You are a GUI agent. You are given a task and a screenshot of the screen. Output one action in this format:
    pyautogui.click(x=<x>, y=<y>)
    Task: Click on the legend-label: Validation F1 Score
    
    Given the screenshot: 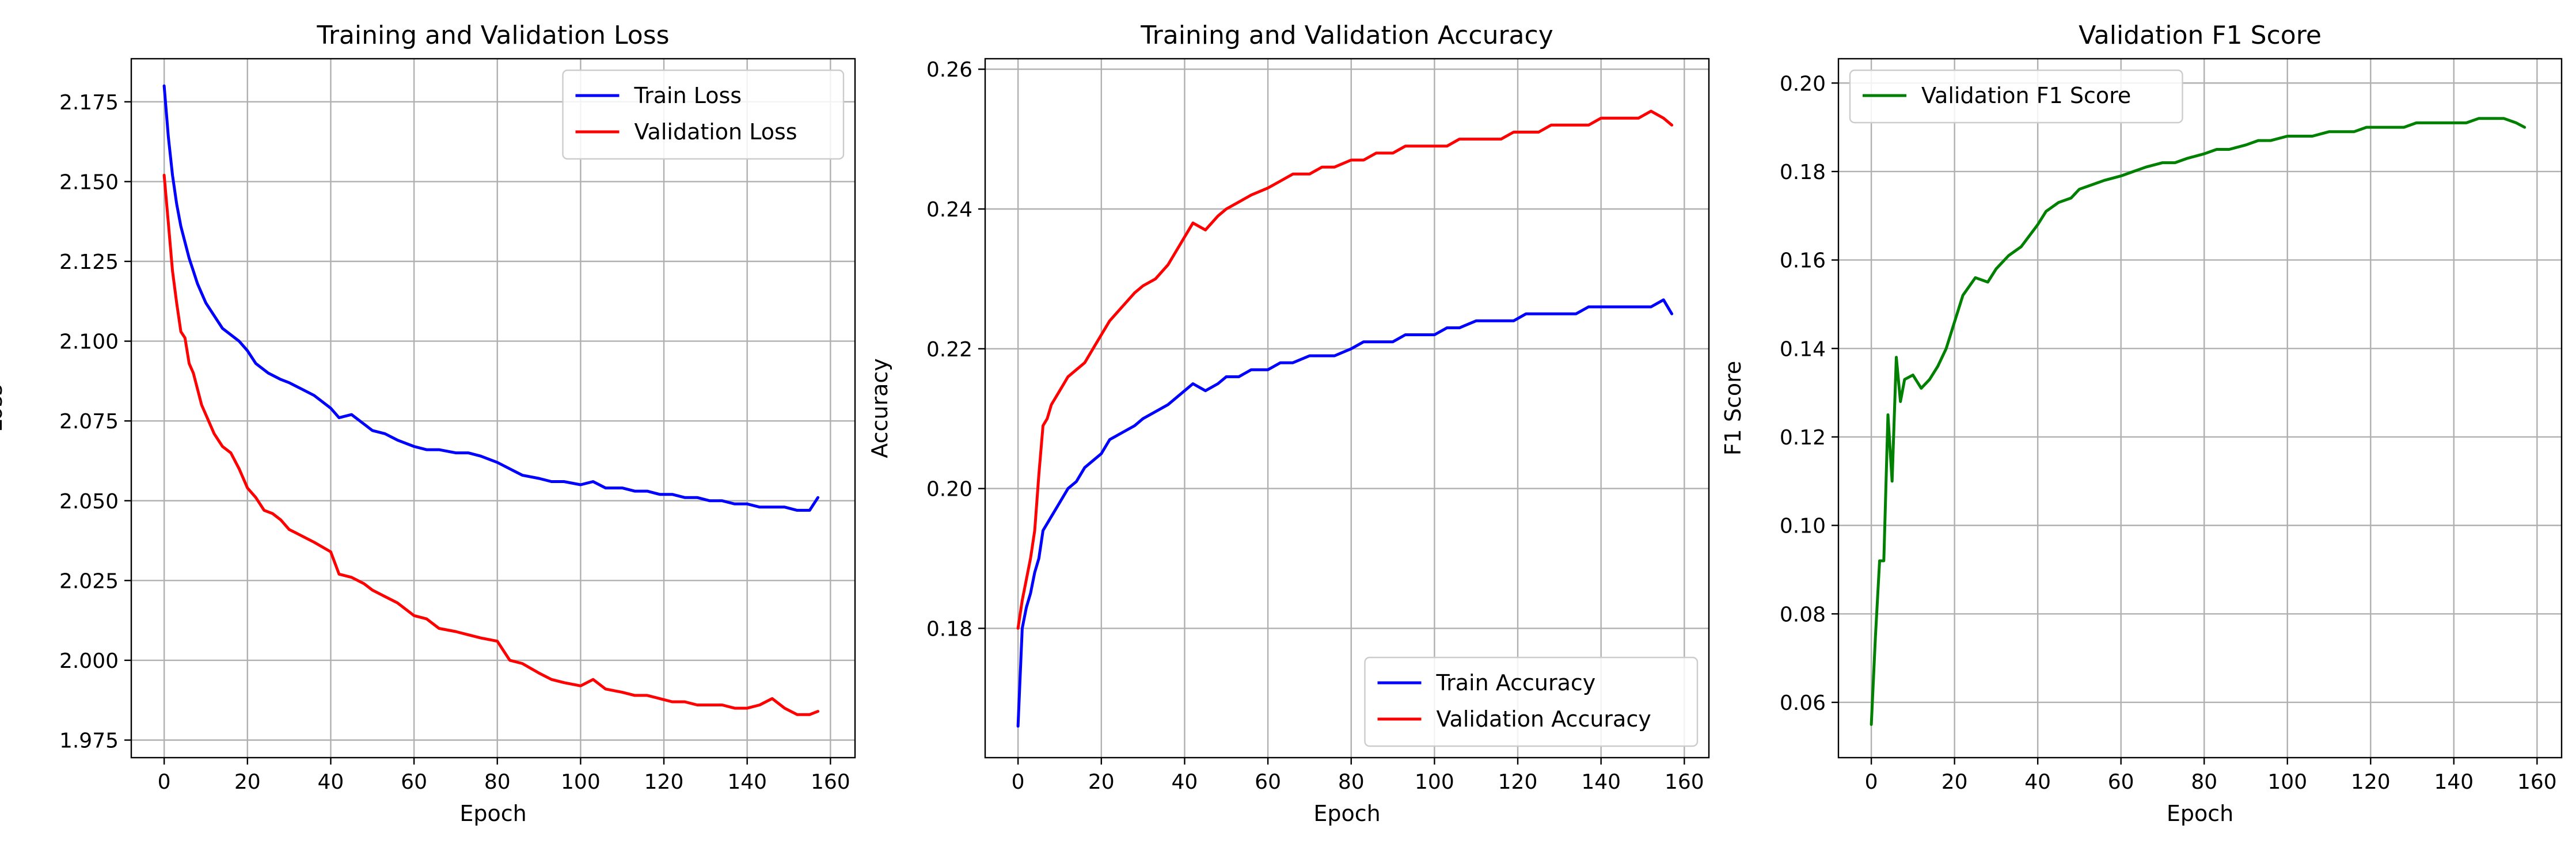 What is the action you would take?
    pyautogui.click(x=2026, y=96)
    